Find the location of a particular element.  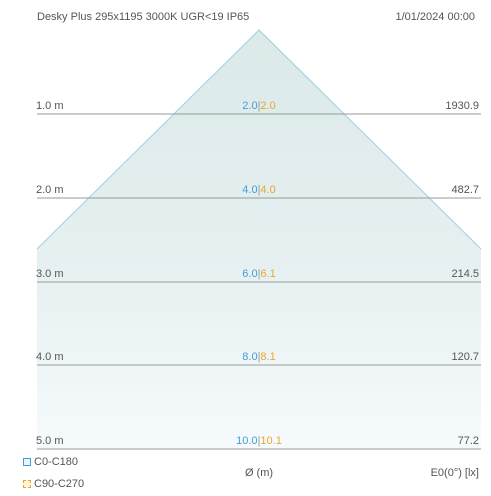

illuminance-value: 214.5 is located at coordinates (465, 274).